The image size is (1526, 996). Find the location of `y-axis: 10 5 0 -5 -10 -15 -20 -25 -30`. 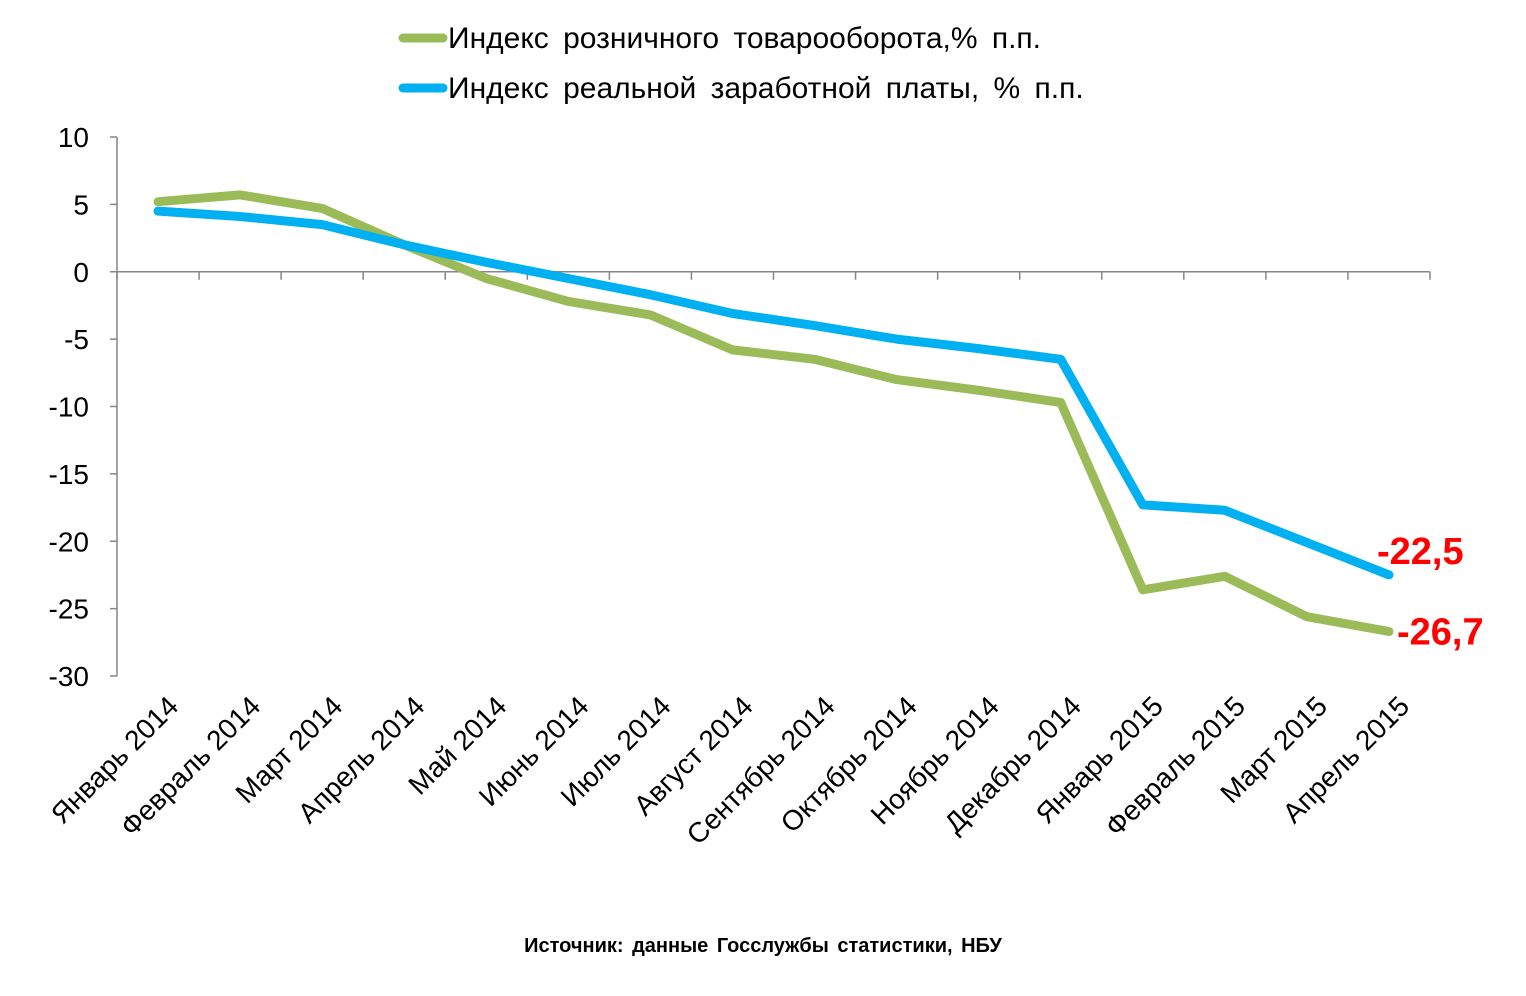

y-axis: 10 5 0 -5 -10 -15 -20 -25 -30 is located at coordinates (83, 407).